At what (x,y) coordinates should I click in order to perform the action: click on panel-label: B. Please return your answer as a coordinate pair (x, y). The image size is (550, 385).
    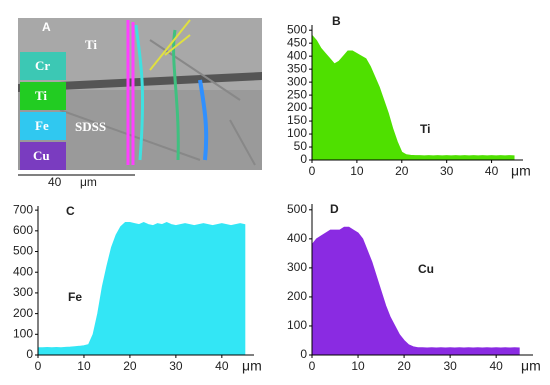
    Looking at the image, I should click on (336, 21).